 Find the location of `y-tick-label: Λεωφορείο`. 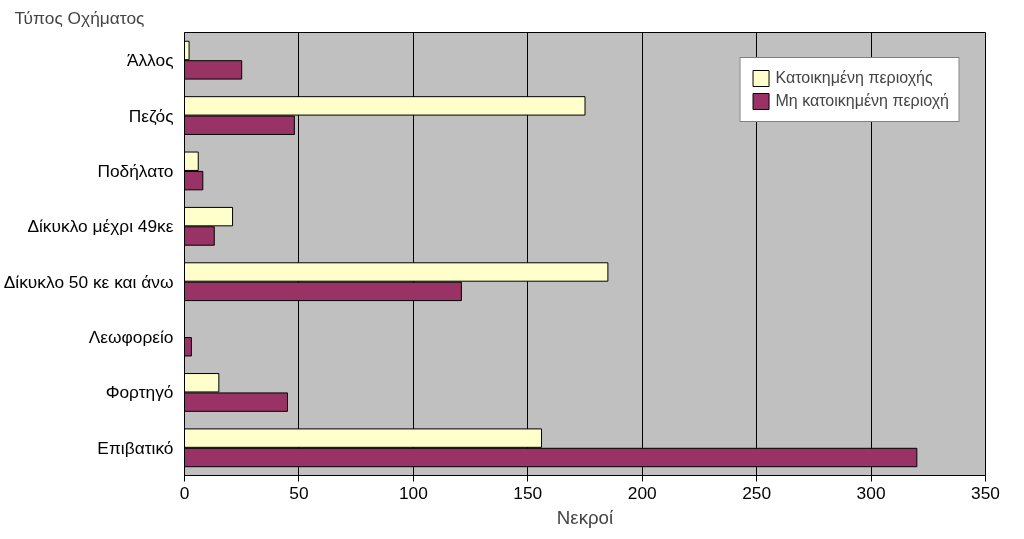

y-tick-label: Λεωφορείο is located at coordinates (131, 337).